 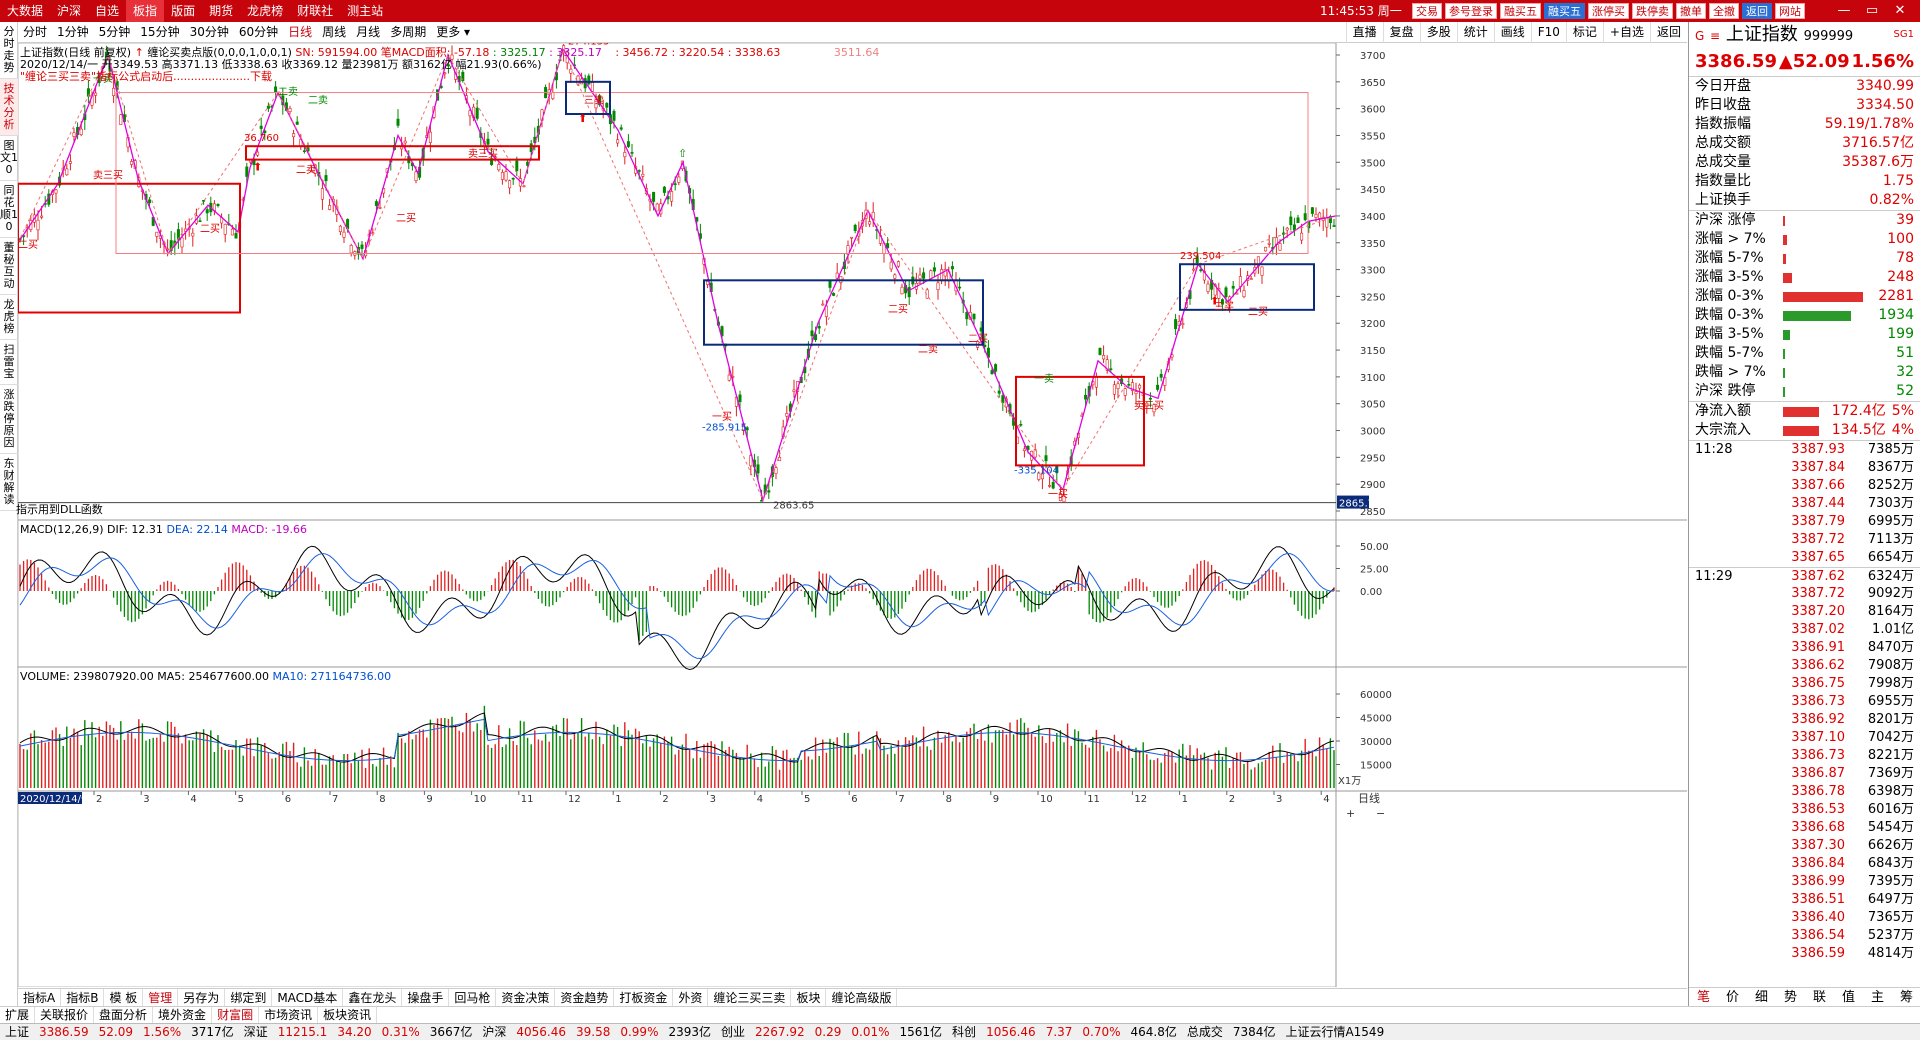 I want to click on menu-item-4: 版面, so click(x=183, y=11).